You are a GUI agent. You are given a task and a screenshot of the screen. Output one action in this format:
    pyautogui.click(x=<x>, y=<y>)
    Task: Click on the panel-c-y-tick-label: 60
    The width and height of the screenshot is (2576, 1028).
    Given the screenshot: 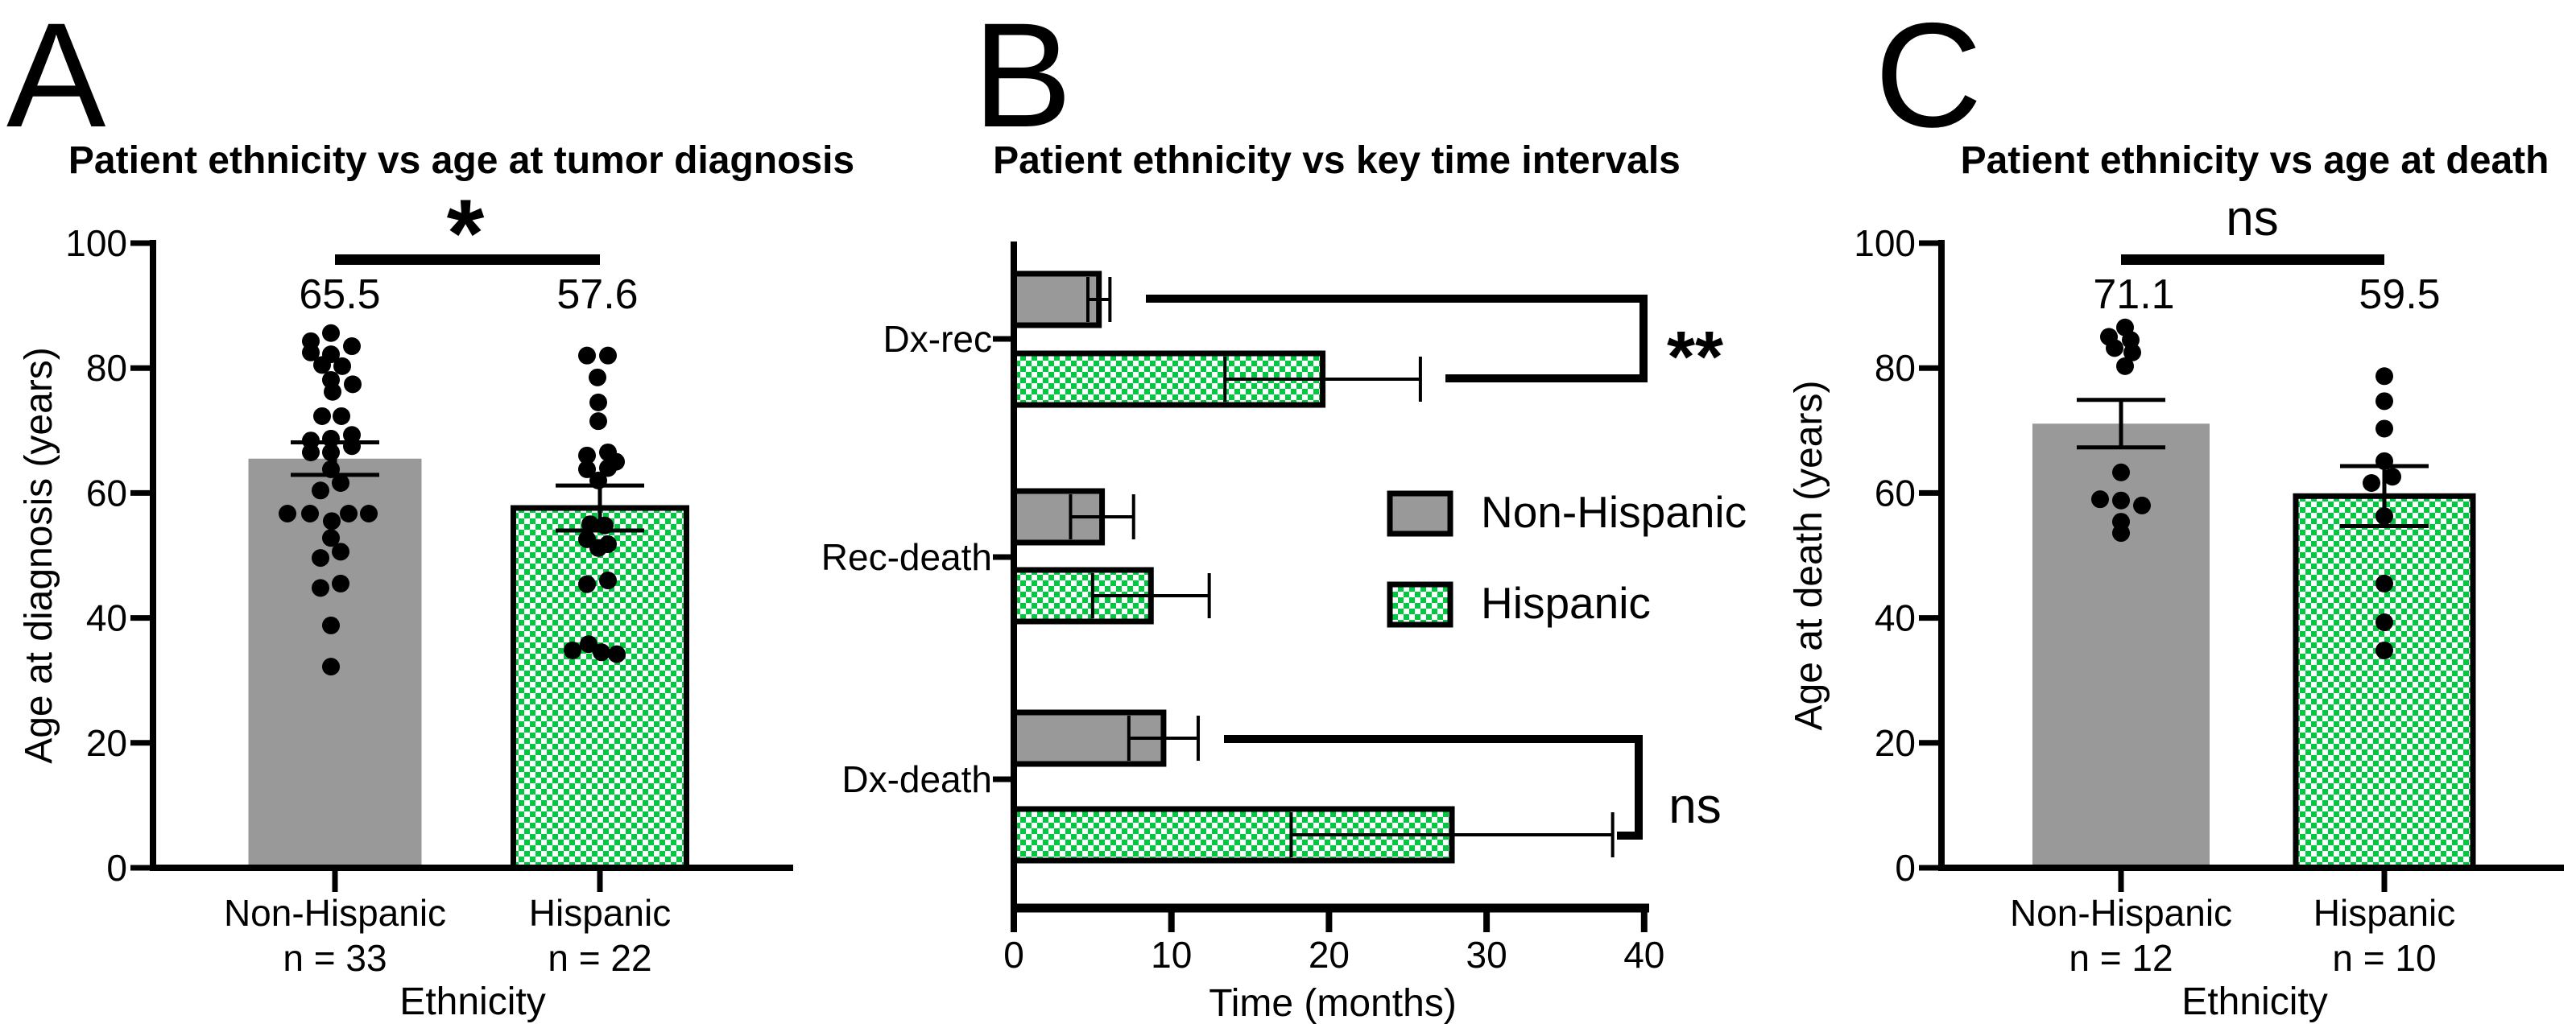 What is the action you would take?
    pyautogui.click(x=1895, y=493)
    